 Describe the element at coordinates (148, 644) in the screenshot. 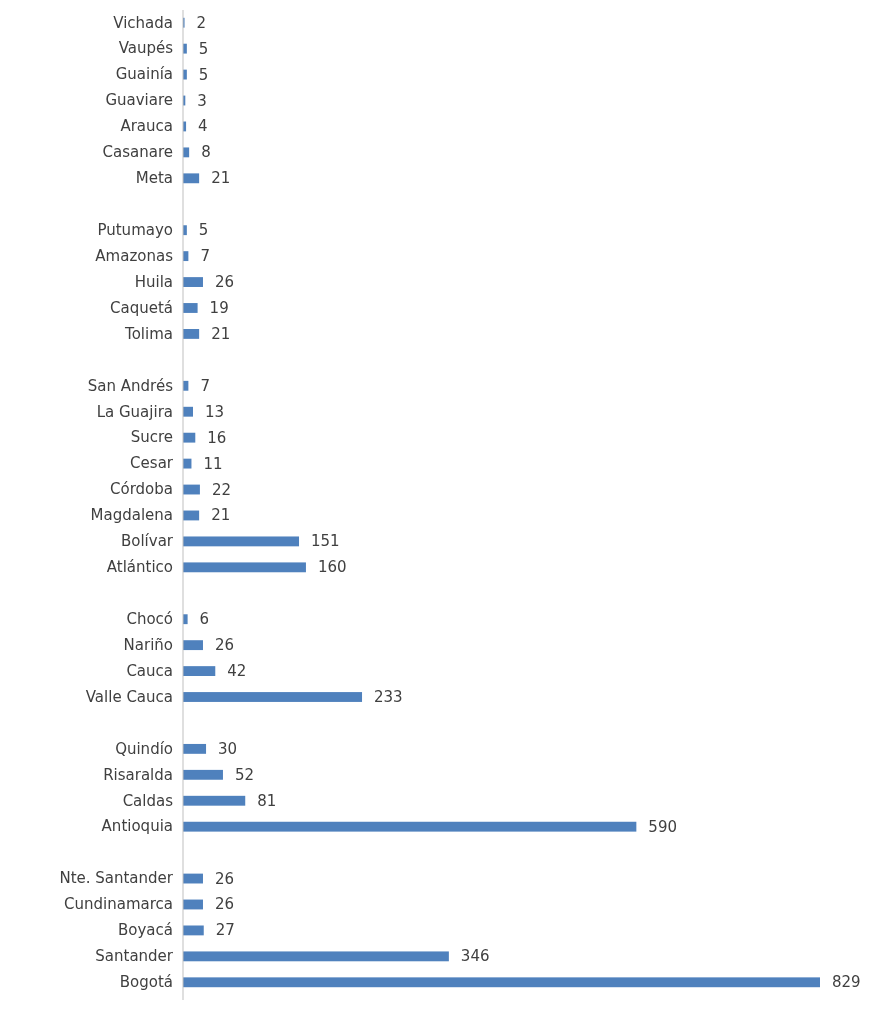

I see `y-tick-label: Nariño` at that location.